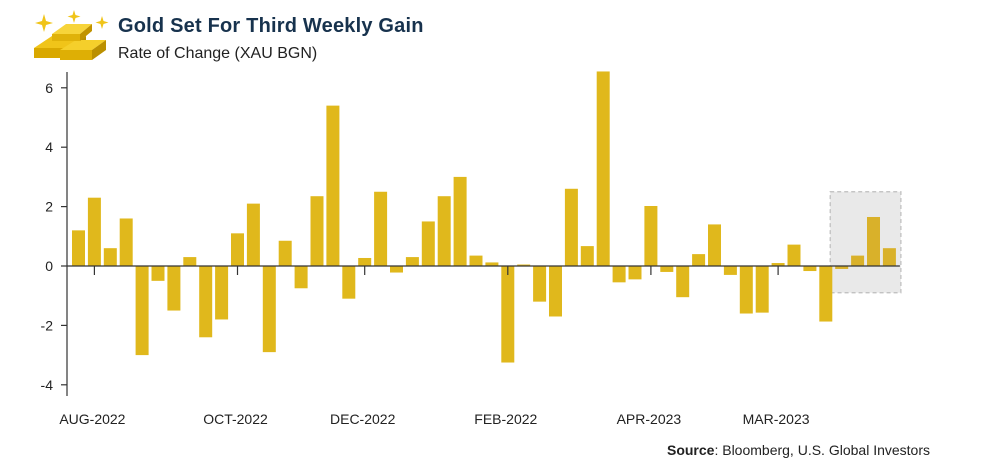  Describe the element at coordinates (49, 266) in the screenshot. I see `y-tick-label: 0` at that location.